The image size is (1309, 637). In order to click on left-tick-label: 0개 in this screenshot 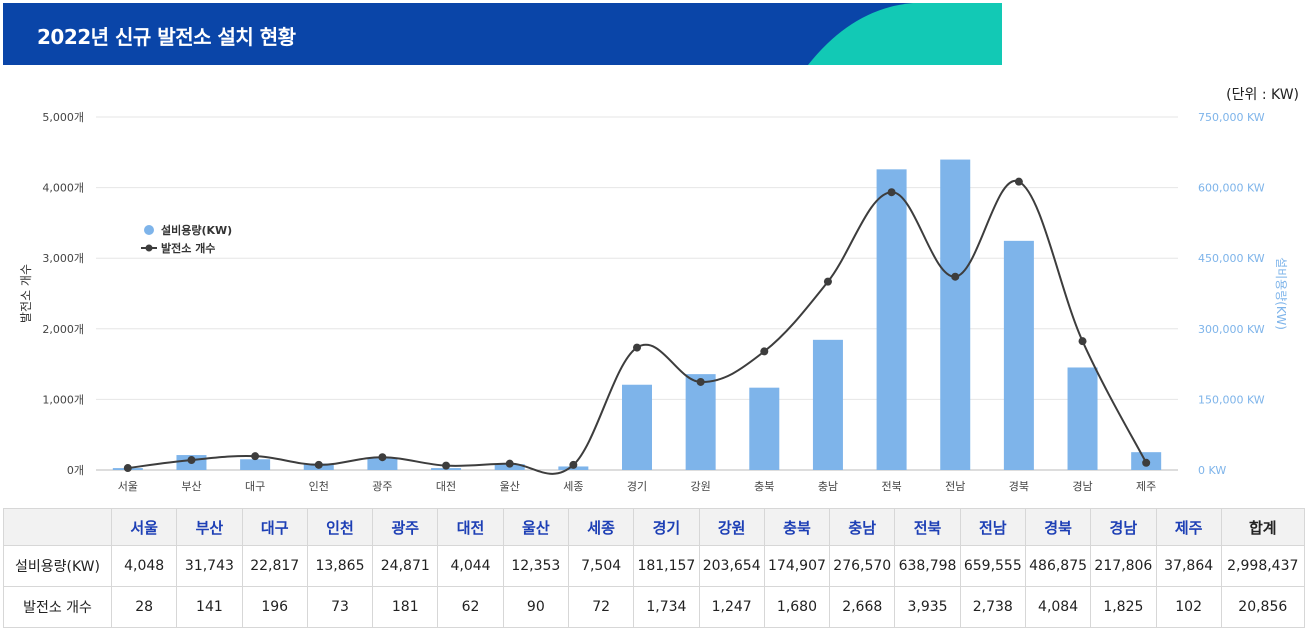, I will do `click(75, 470)`.